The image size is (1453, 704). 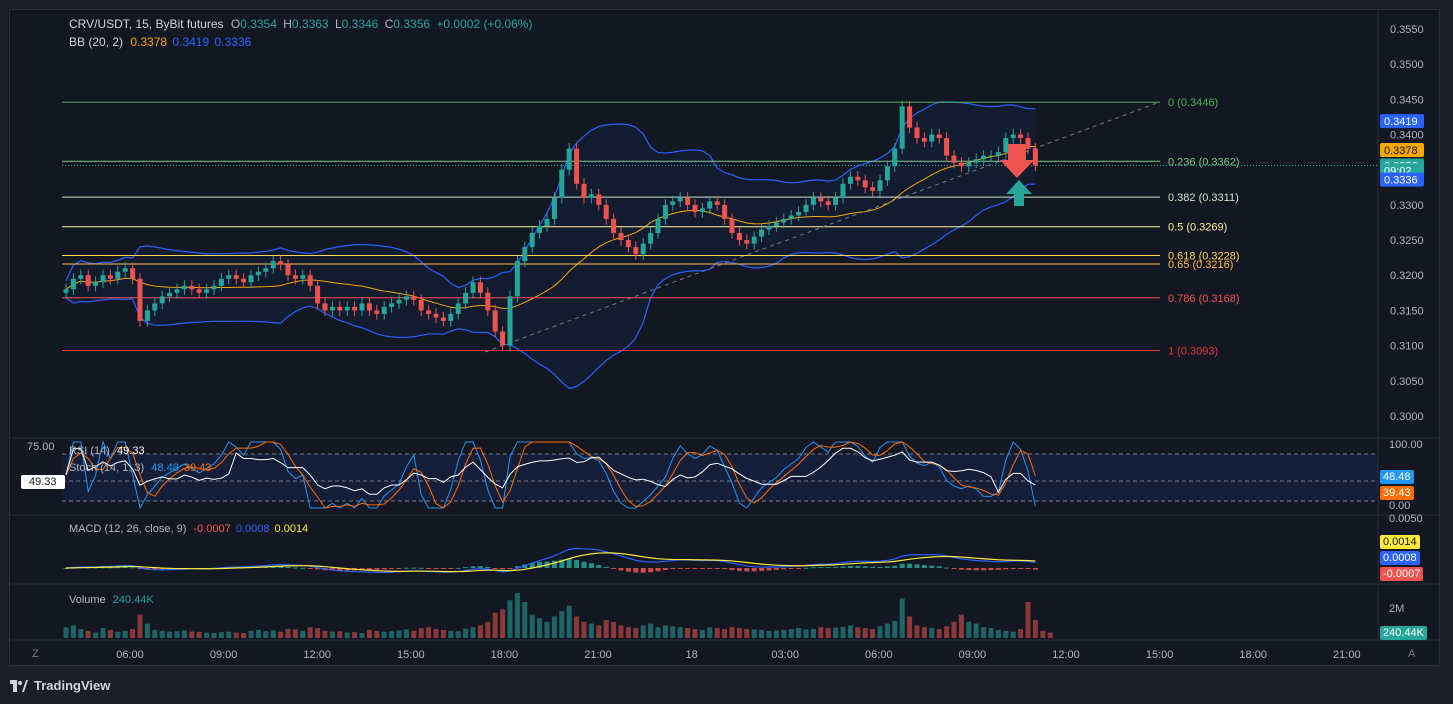 I want to click on time-tick-label: 06:00, so click(x=879, y=655).